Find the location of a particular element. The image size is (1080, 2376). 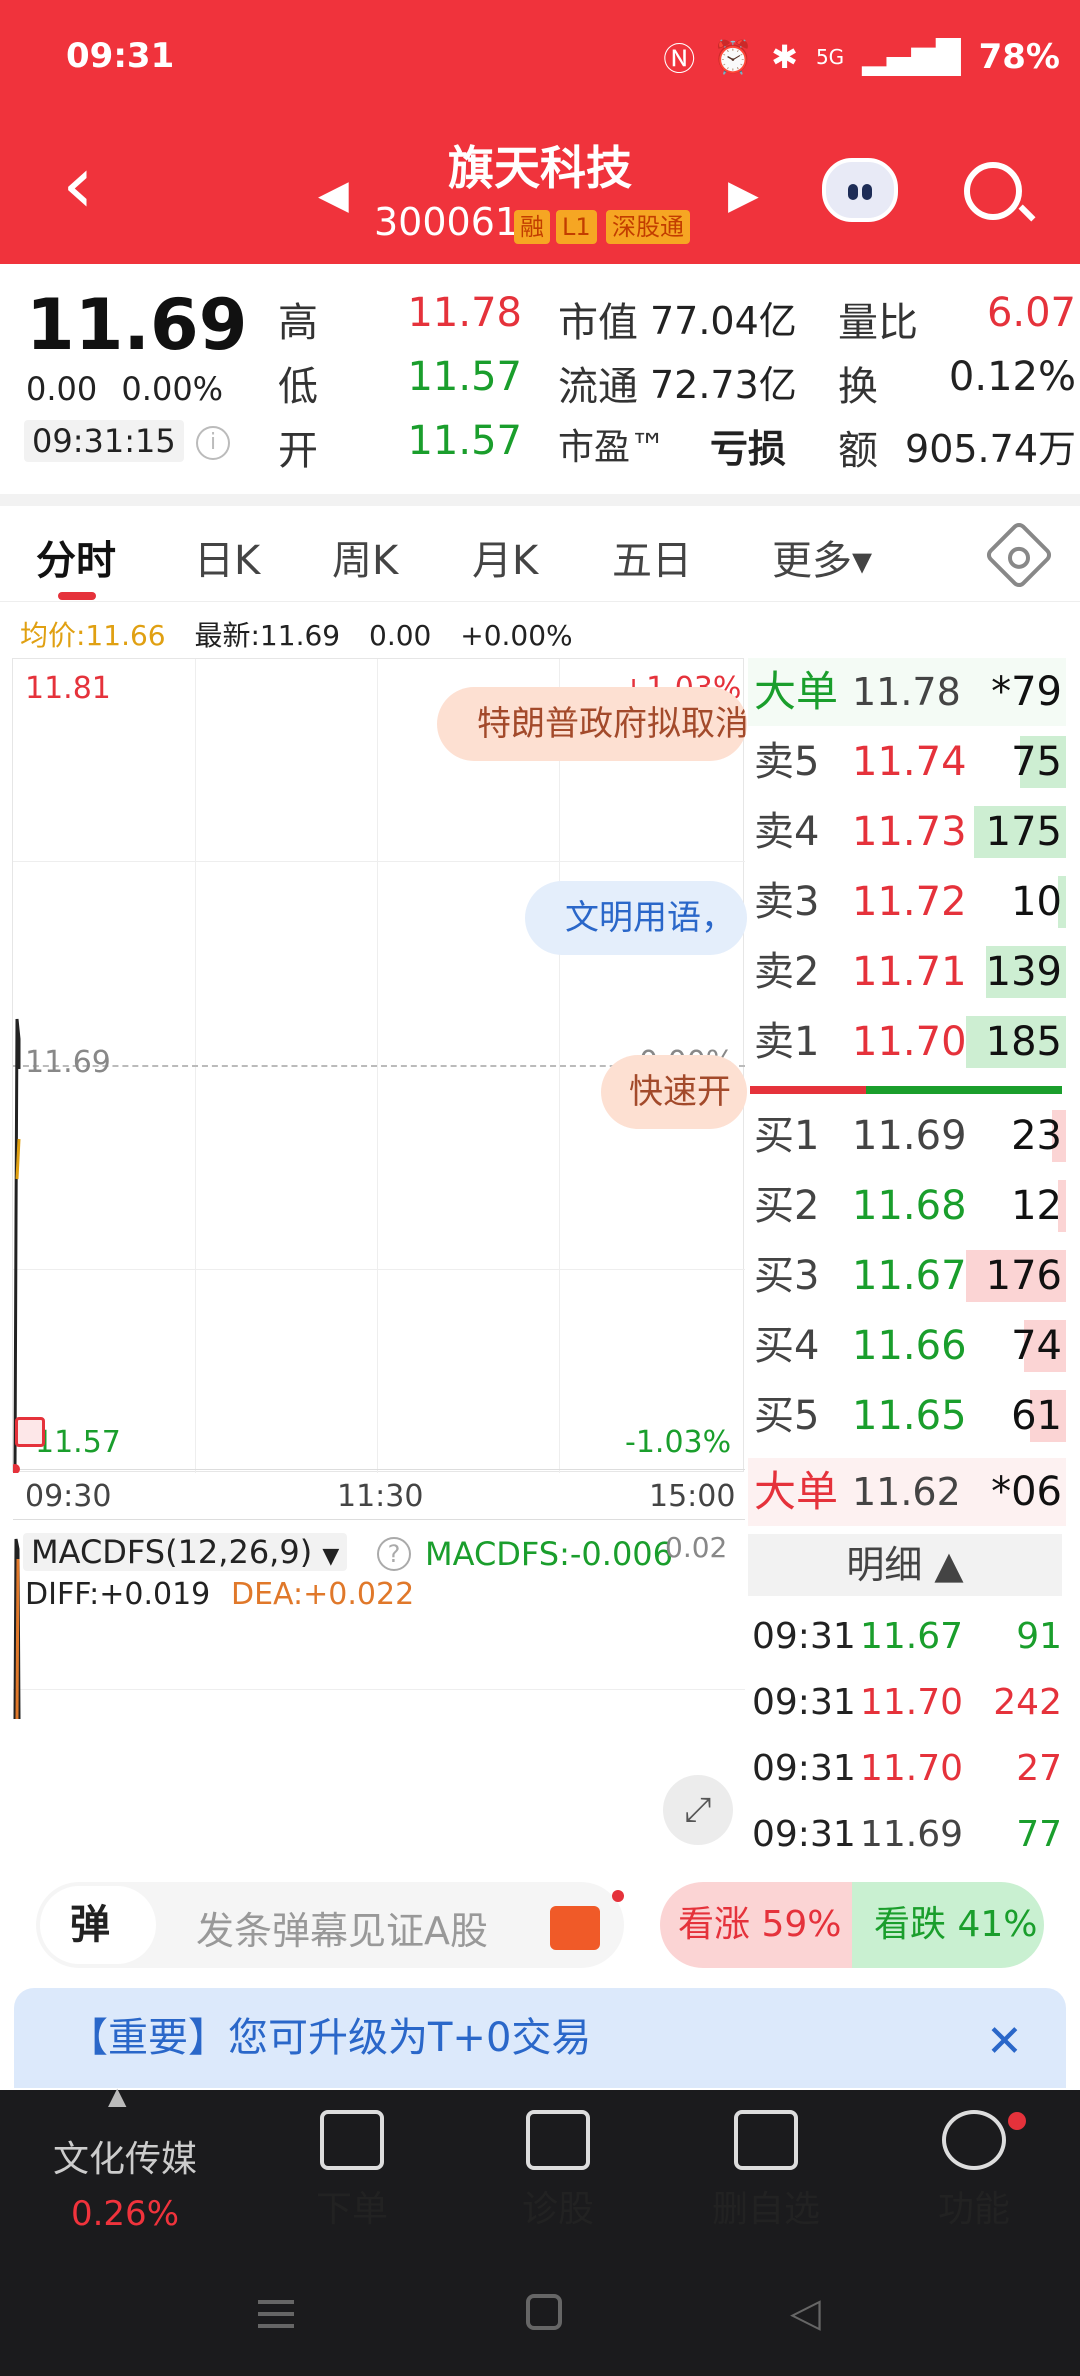

prev-stock-button: ◀ is located at coordinates (333, 195).